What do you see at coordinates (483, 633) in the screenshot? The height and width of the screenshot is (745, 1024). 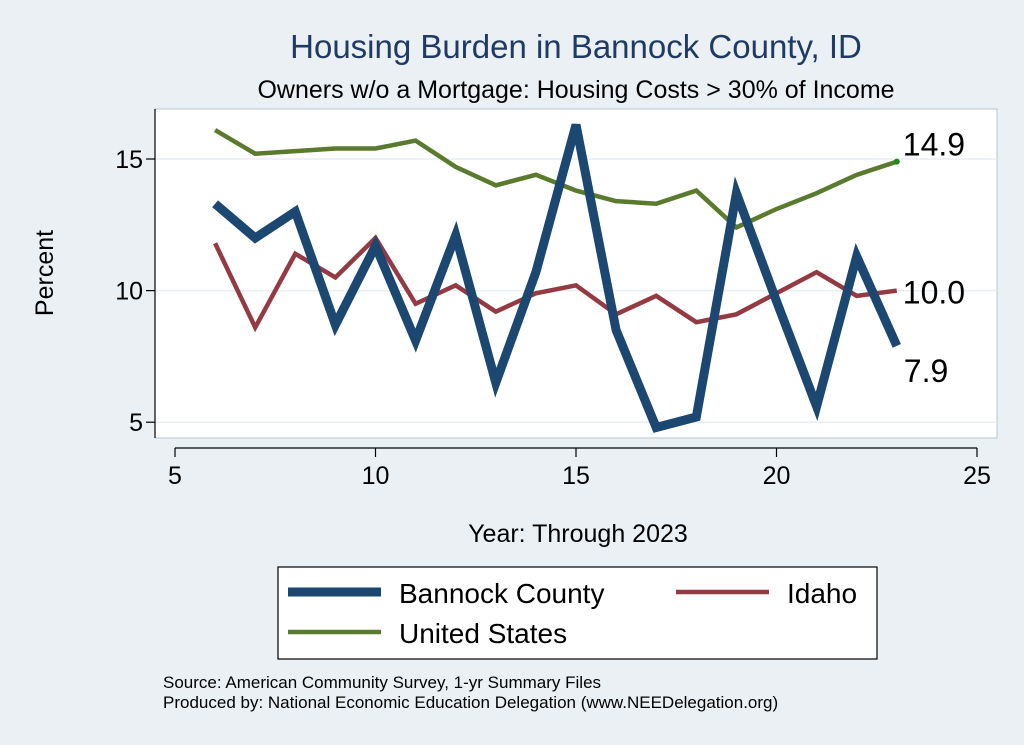 I see `legend-label-united-states: United States` at bounding box center [483, 633].